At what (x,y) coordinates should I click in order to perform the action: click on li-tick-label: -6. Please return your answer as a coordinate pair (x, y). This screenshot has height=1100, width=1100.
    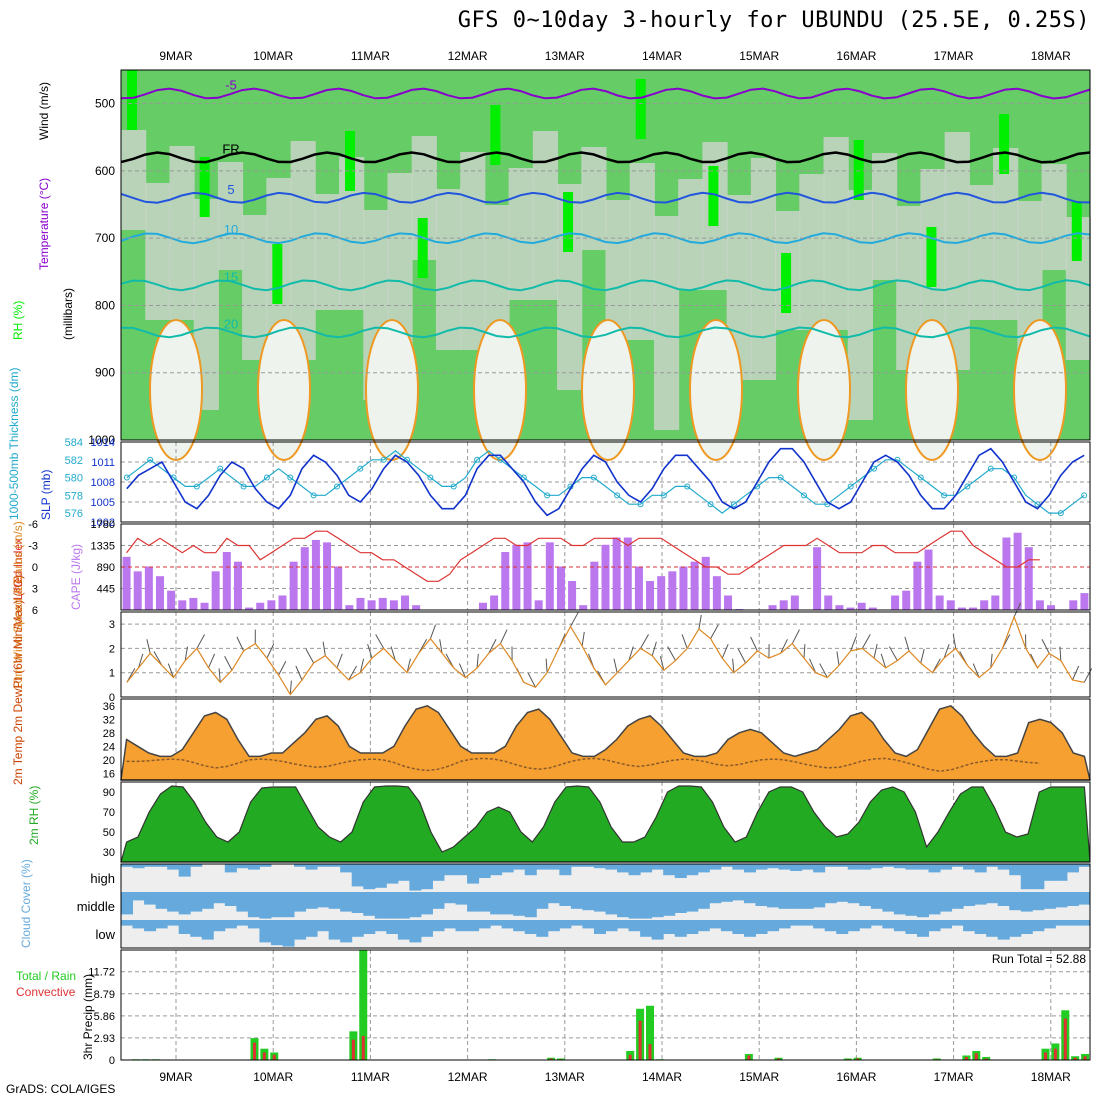
    Looking at the image, I should click on (33, 525).